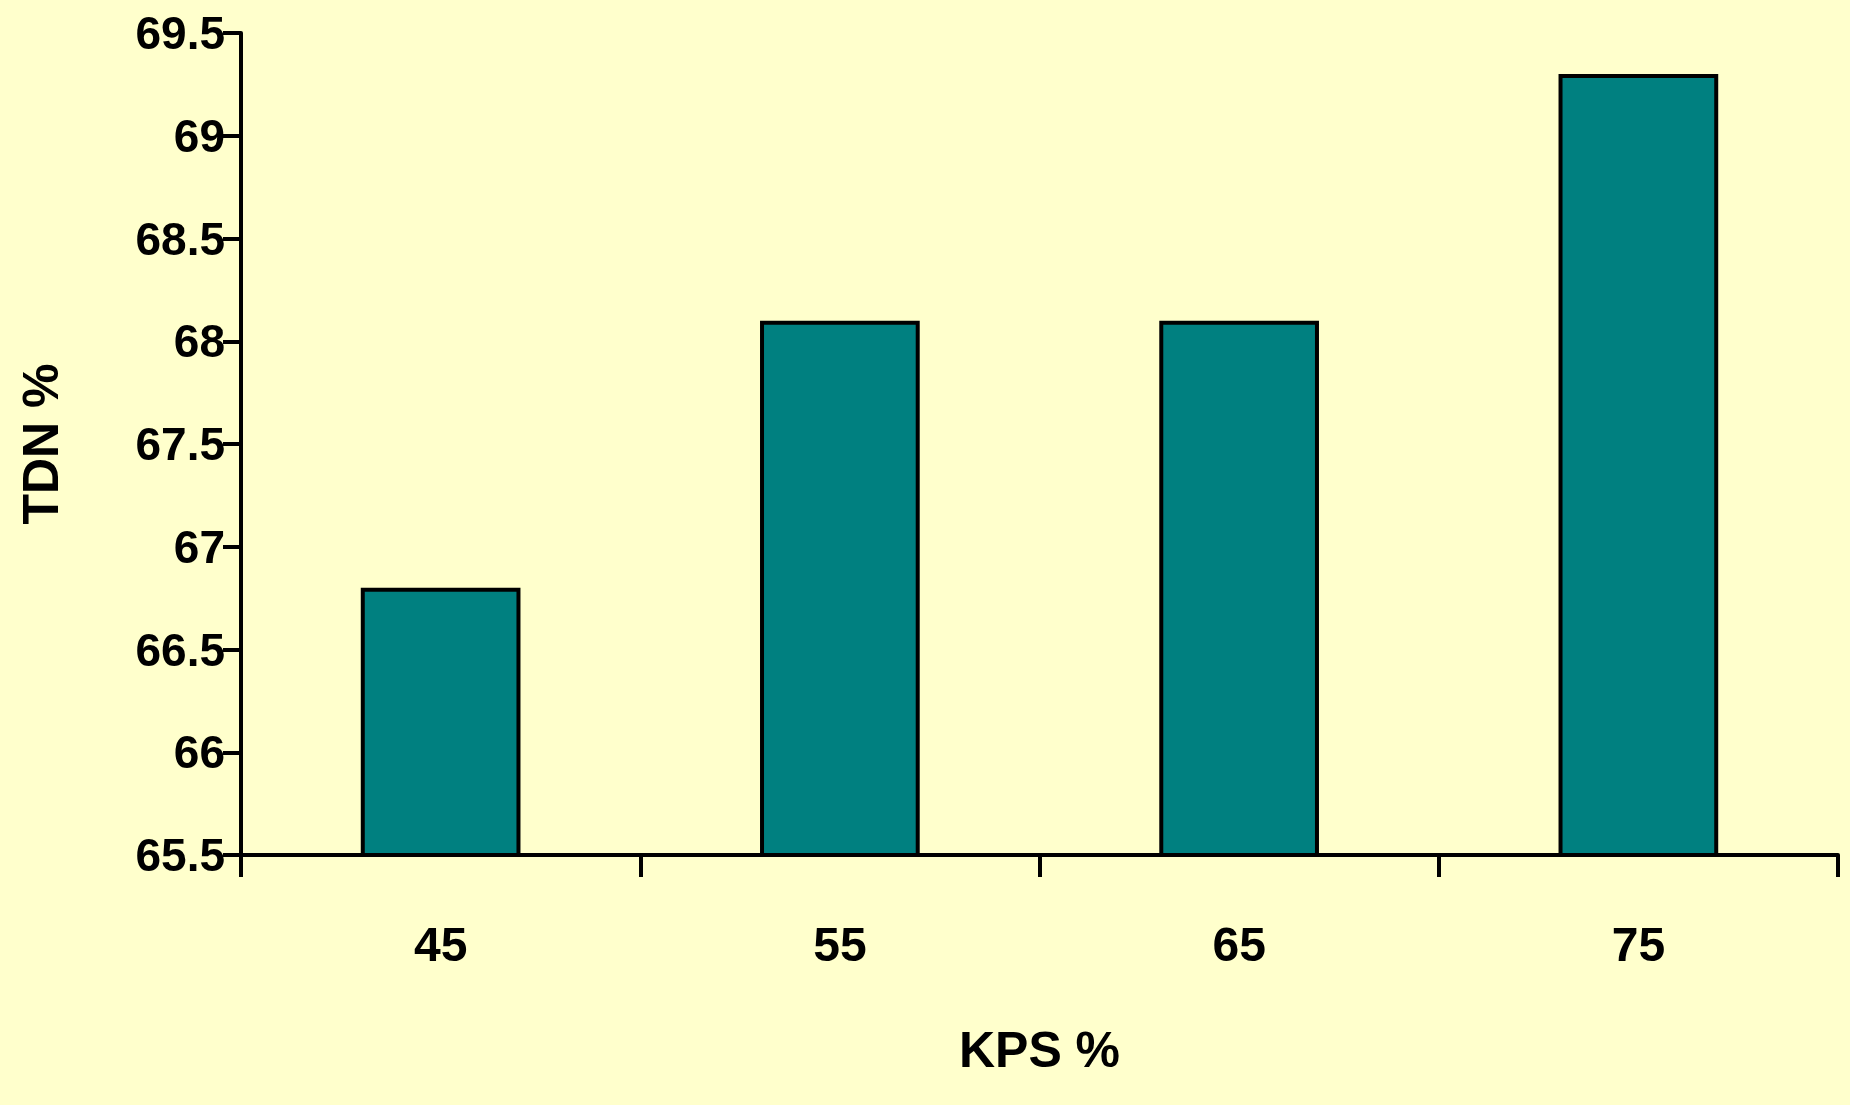 The height and width of the screenshot is (1105, 1850). Describe the element at coordinates (180, 855) in the screenshot. I see `y-tick-label: 65.5` at that location.